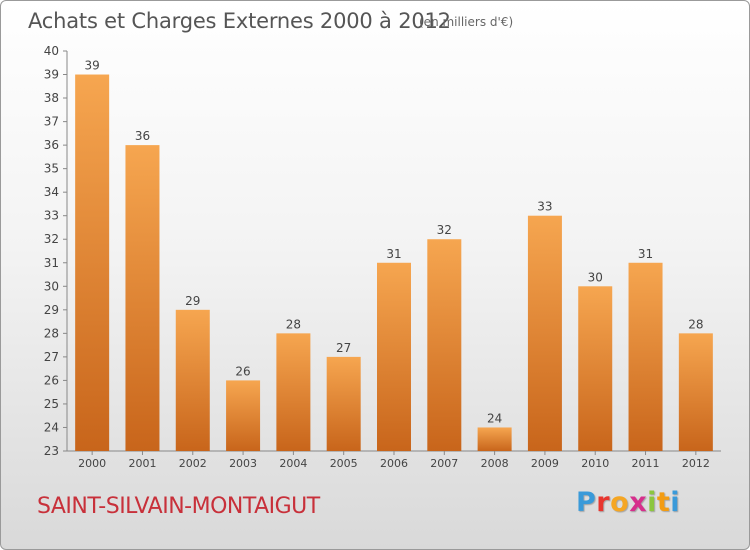 Image resolution: width=750 pixels, height=550 pixels. What do you see at coordinates (51, 404) in the screenshot?
I see `y-tick-label: 25` at bounding box center [51, 404].